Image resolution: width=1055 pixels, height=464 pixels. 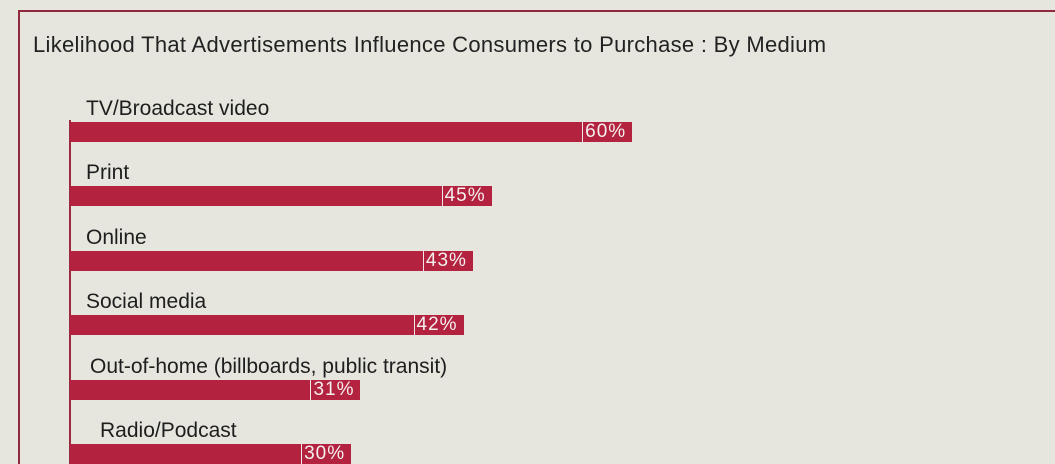 What do you see at coordinates (267, 325) in the screenshot?
I see `bar: 42%` at bounding box center [267, 325].